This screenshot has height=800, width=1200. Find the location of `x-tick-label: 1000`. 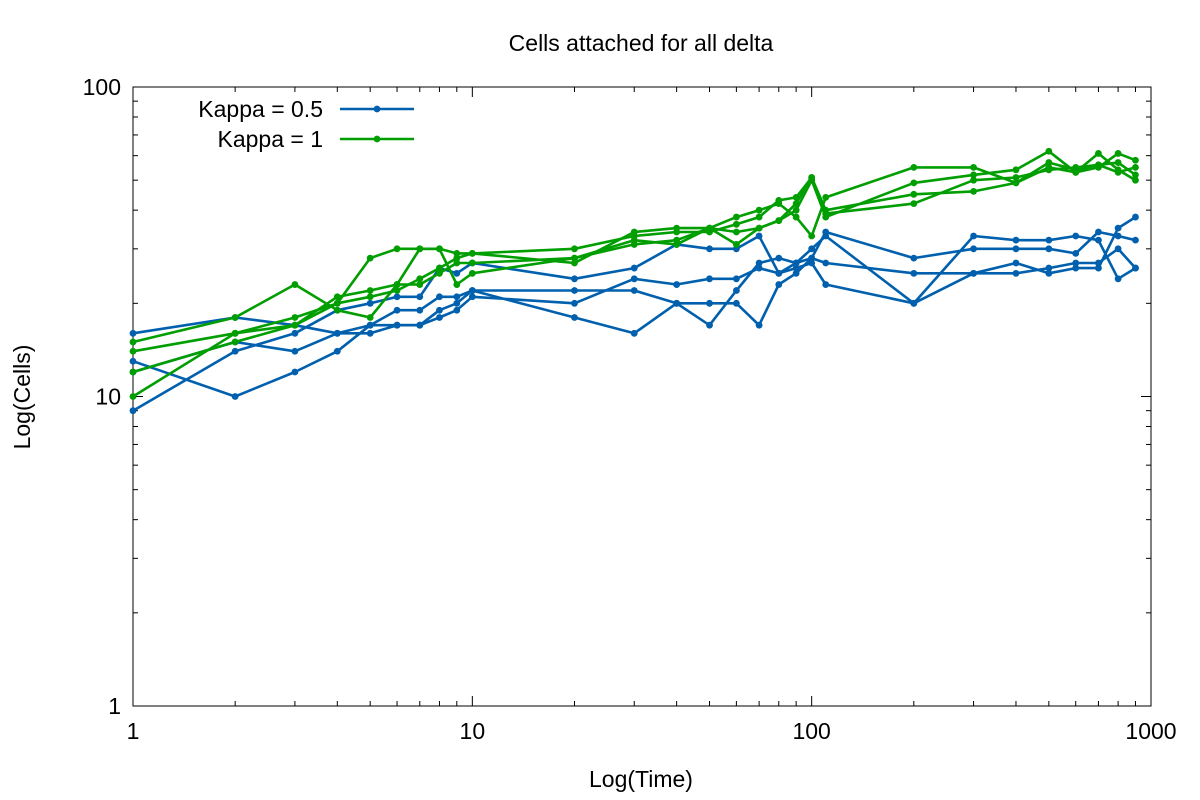

x-tick-label: 1000 is located at coordinates (1150, 731).